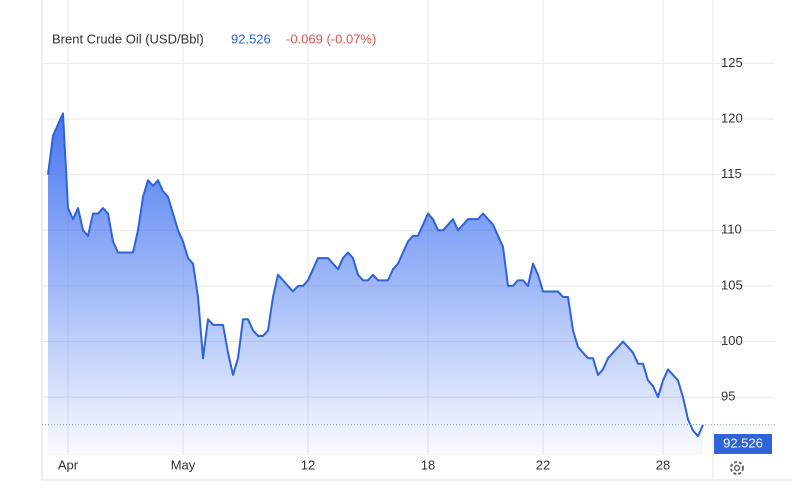  Describe the element at coordinates (183, 464) in the screenshot. I see `x-tick-label: May` at that location.